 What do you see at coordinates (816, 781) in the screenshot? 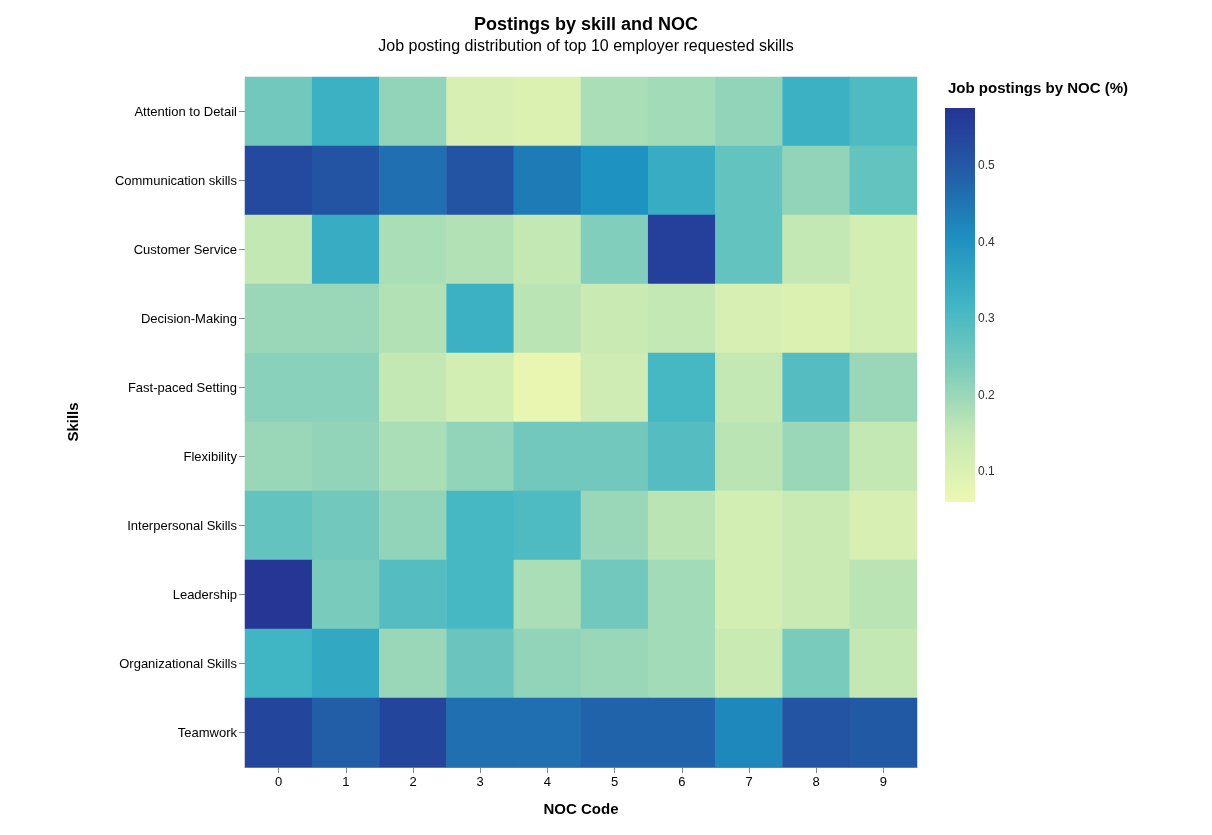
I see `x-tick-label: 8` at bounding box center [816, 781].